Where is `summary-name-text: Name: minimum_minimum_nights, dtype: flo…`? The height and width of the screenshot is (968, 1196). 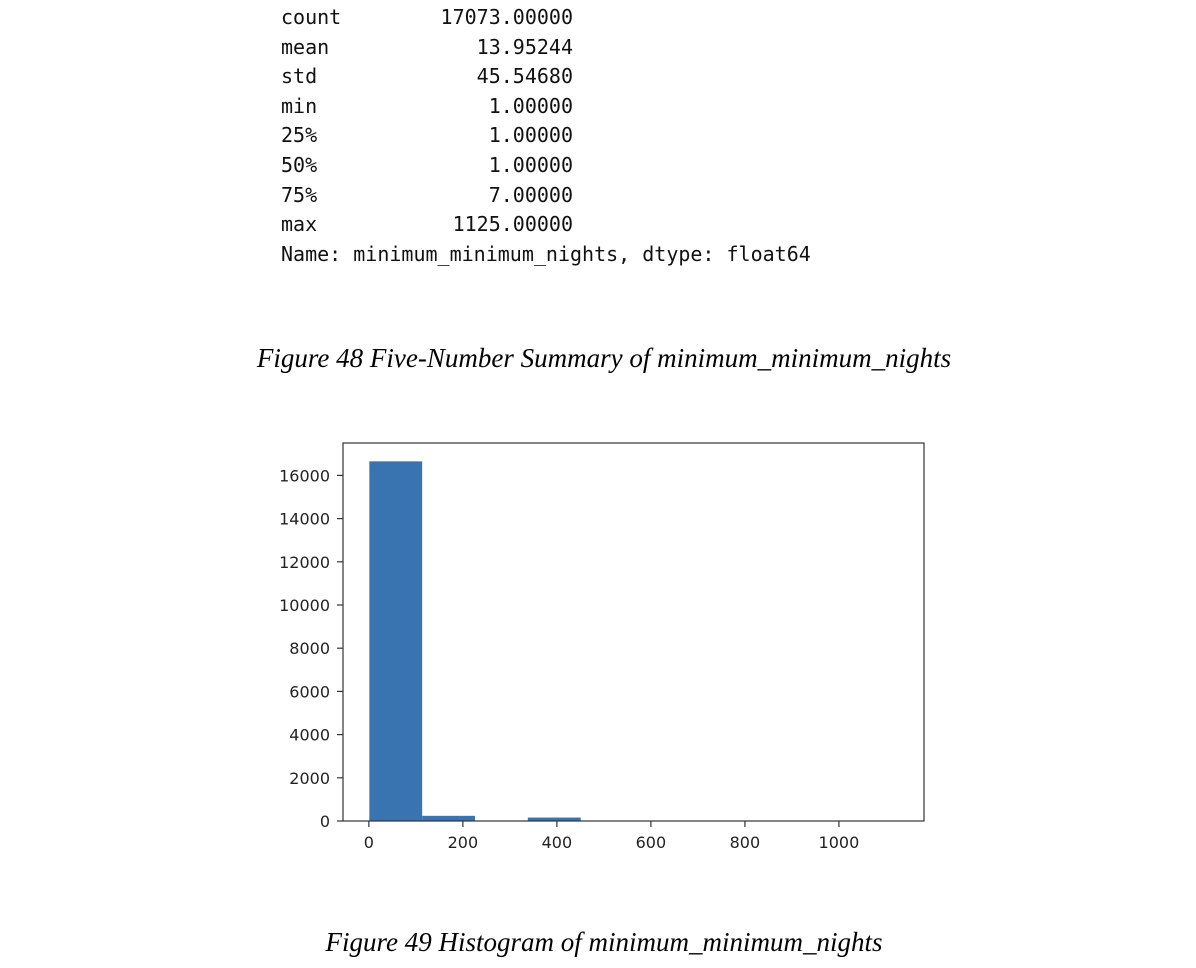 summary-name-text: Name: minimum_minimum_nights, dtype: flo… is located at coordinates (546, 253).